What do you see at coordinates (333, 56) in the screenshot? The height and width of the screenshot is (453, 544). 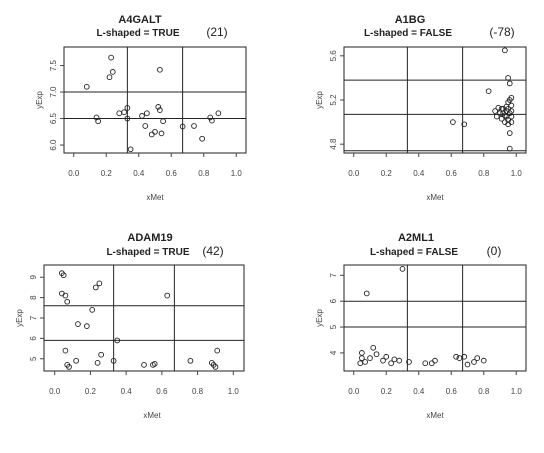 I see `y-tick-label: 5.6` at bounding box center [333, 56].